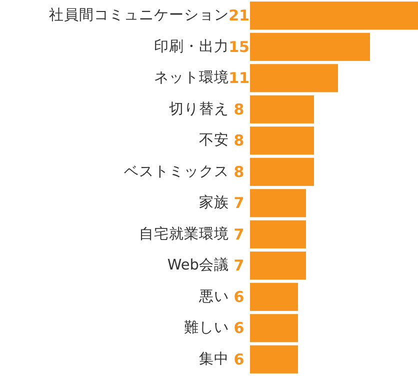  I want to click on y-tick-label: 印刷・出力, so click(191, 46).